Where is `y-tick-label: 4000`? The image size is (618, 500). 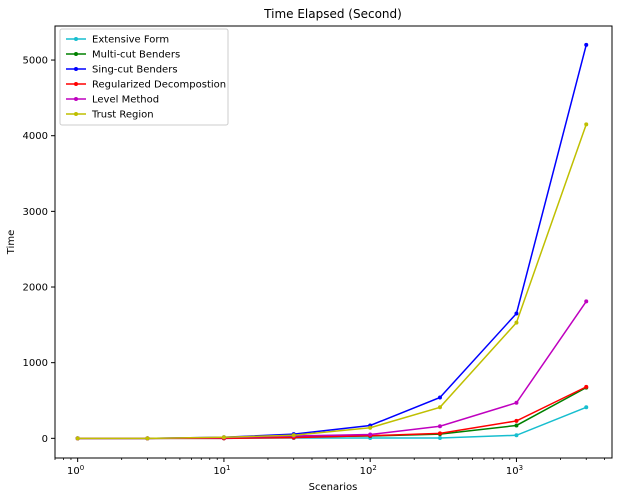
y-tick-label: 4000 is located at coordinates (35, 136).